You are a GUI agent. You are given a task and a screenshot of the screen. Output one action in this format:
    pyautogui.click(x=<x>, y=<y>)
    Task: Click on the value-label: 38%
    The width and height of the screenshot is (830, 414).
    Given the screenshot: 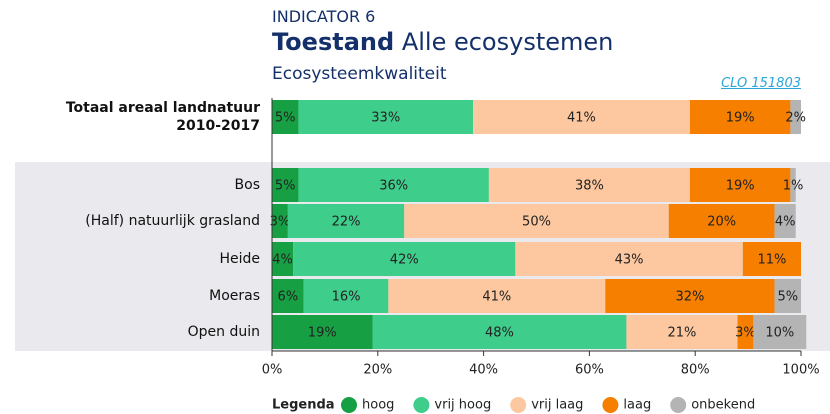 What is the action you would take?
    pyautogui.click(x=589, y=186)
    